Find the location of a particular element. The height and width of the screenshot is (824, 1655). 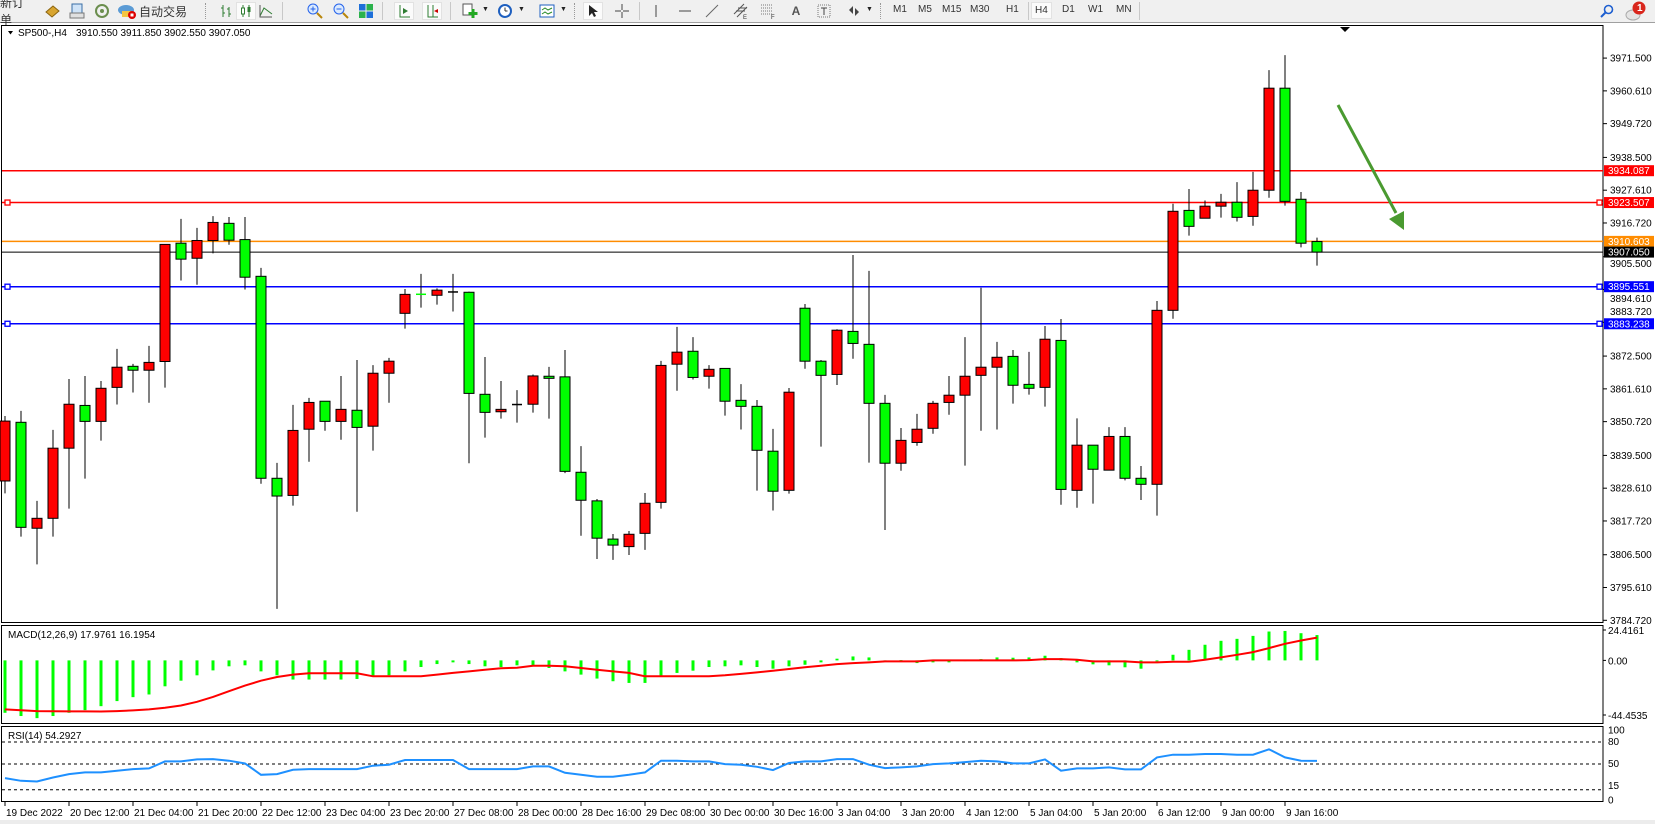

bar-chart-icon is located at coordinates (226, 11).